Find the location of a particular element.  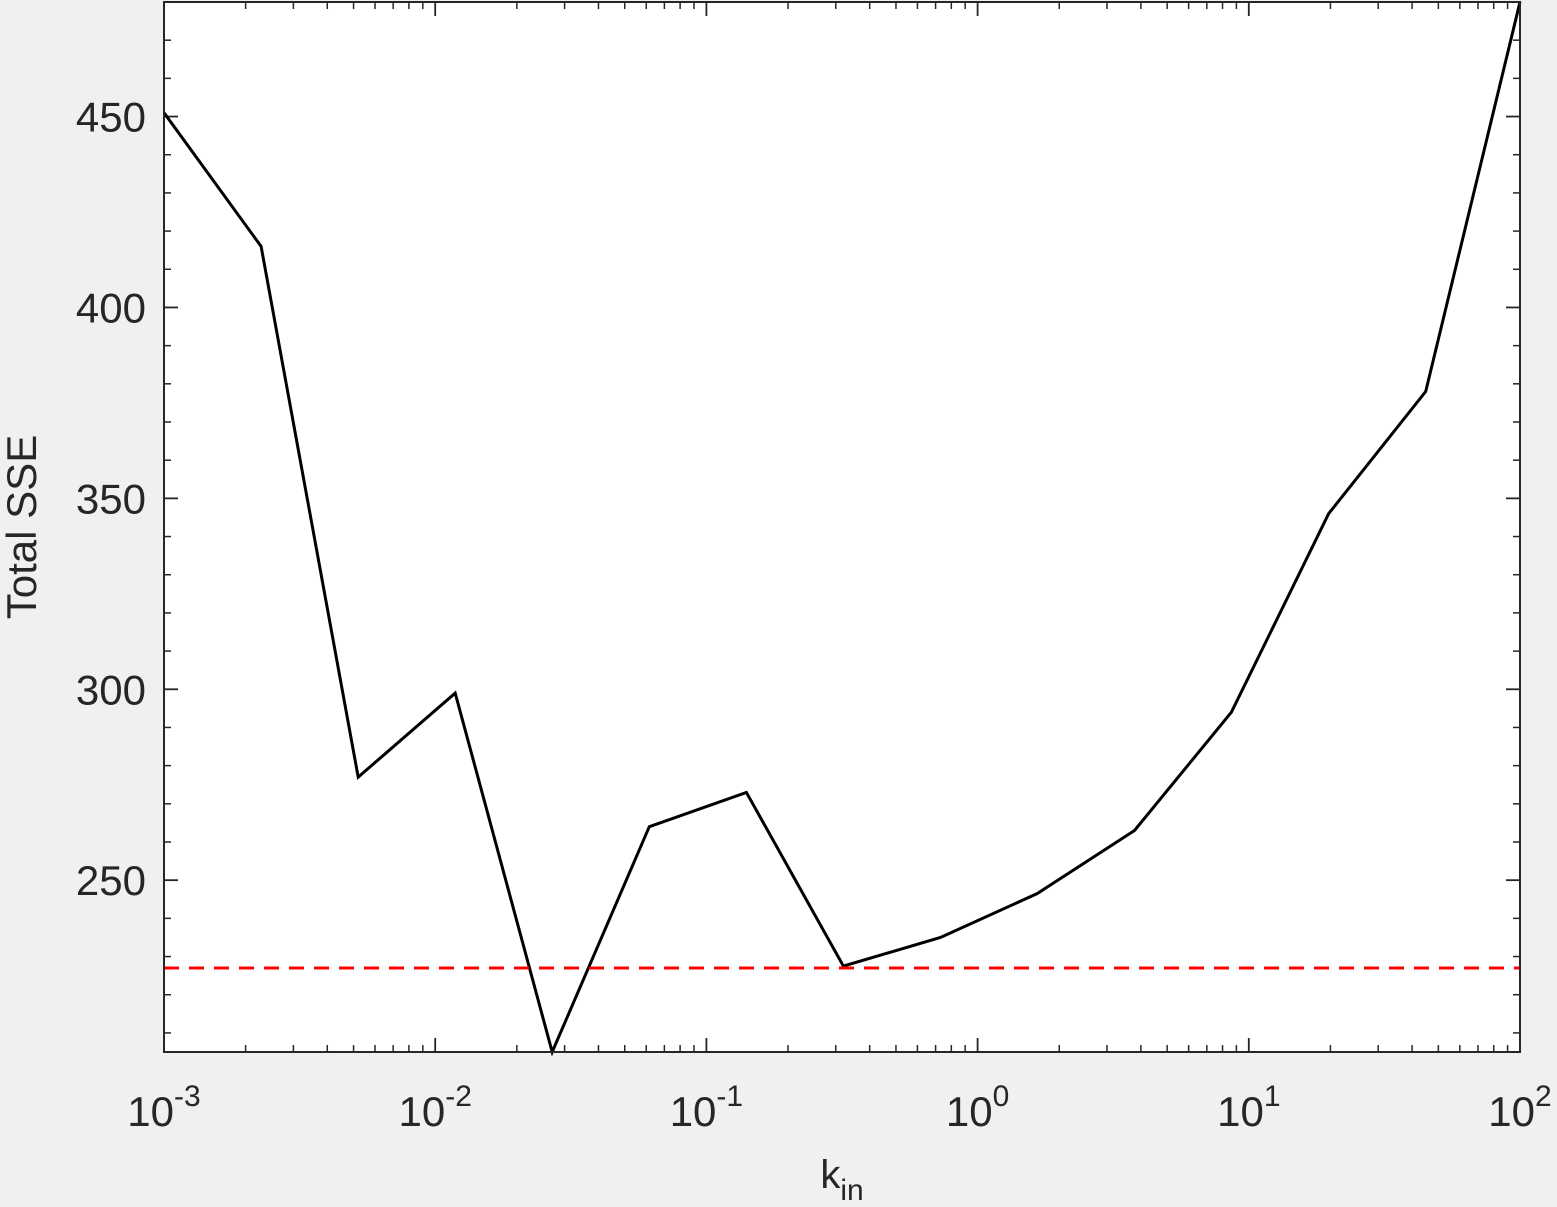

x-tick-exponent: -3 is located at coordinates (187, 1096).